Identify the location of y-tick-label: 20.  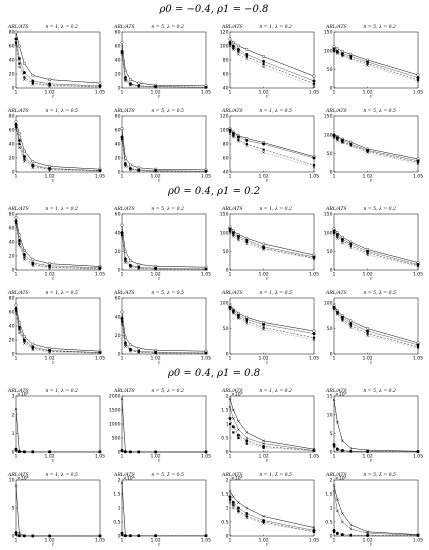
(118, 252).